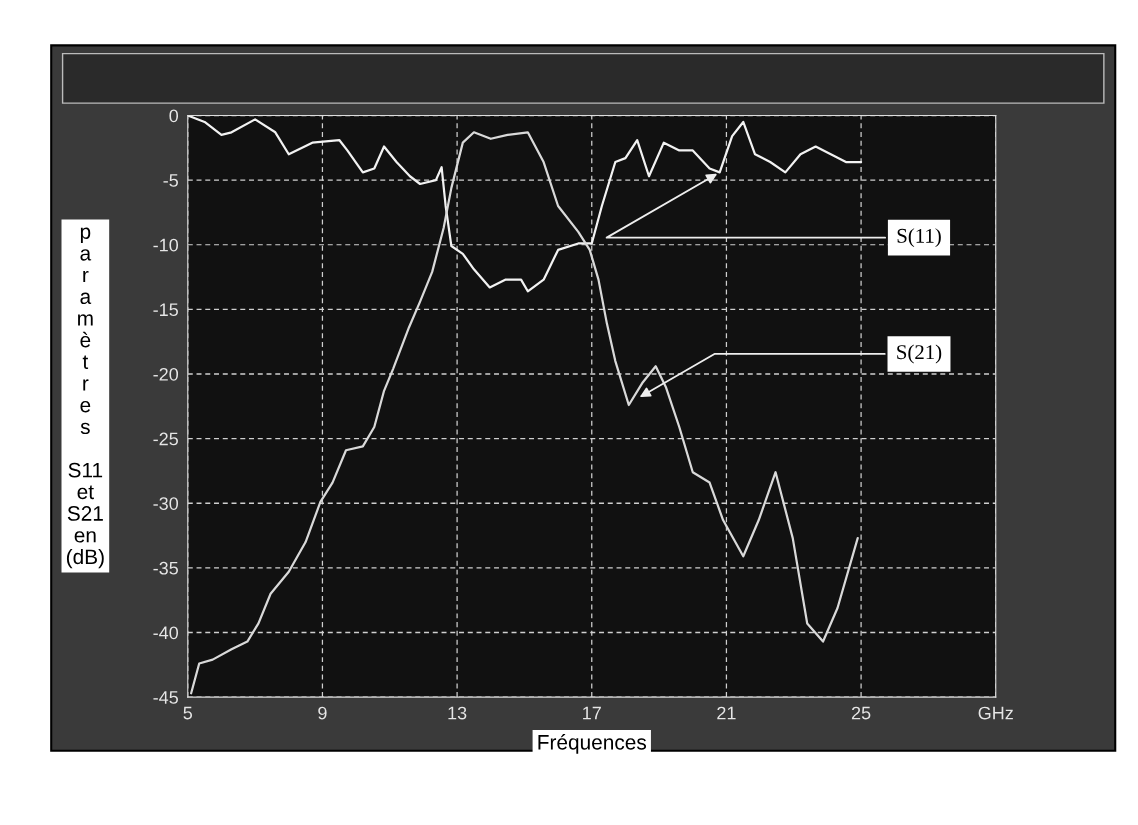 The height and width of the screenshot is (825, 1138). What do you see at coordinates (592, 744) in the screenshot?
I see `x-axis-title: Fréquences` at bounding box center [592, 744].